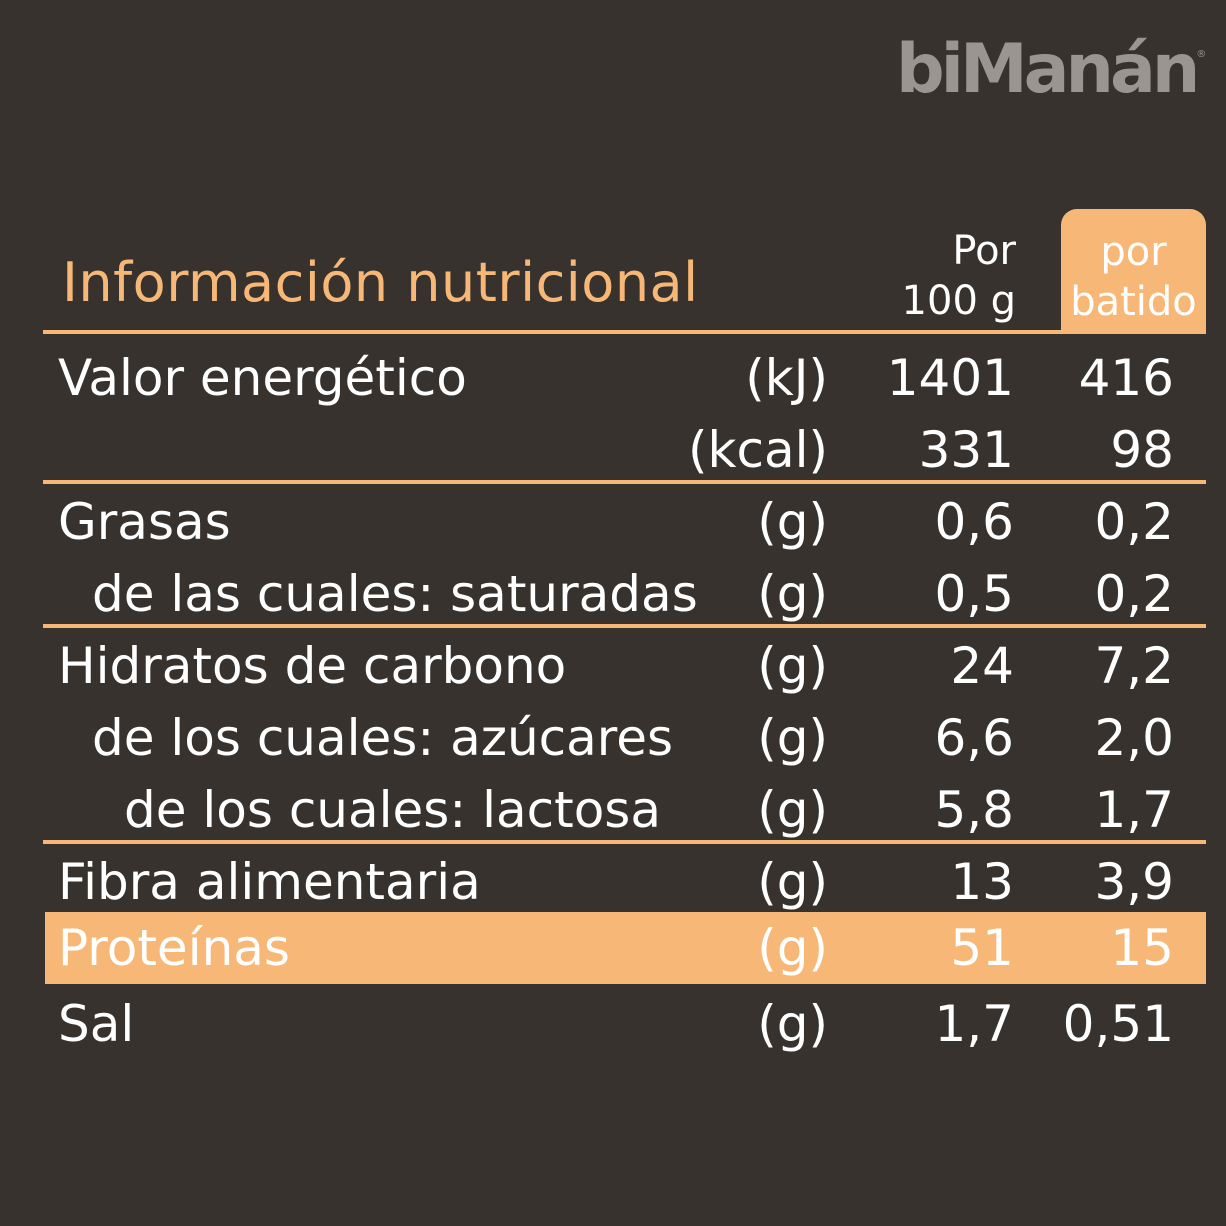 Image resolution: width=1226 pixels, height=1226 pixels. What do you see at coordinates (1142, 450) in the screenshot?
I see `row-value-per-serving: 98` at bounding box center [1142, 450].